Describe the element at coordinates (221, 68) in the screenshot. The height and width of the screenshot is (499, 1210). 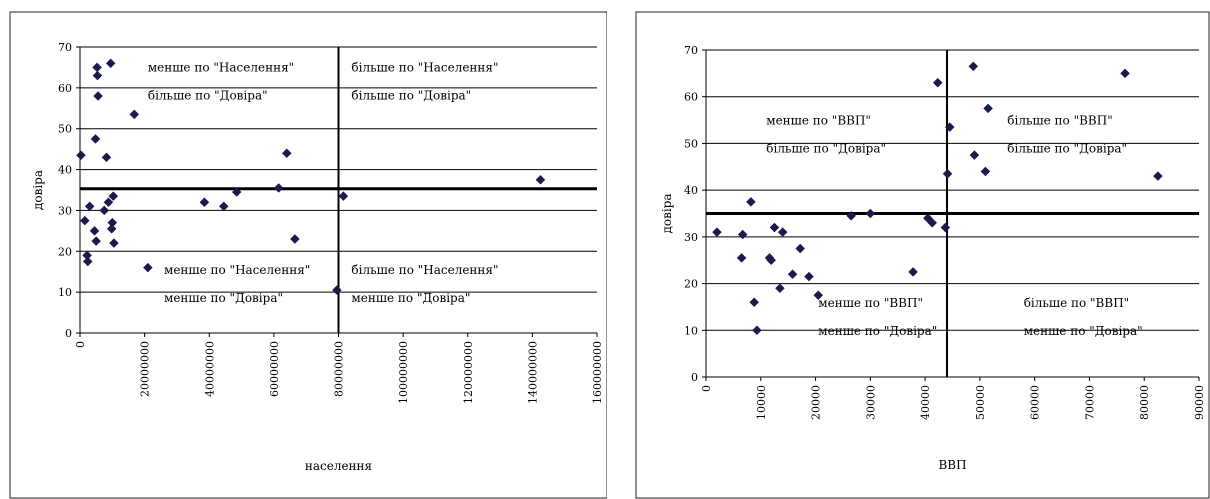
I see `quadrant-label: менше по "Населення"` at that location.